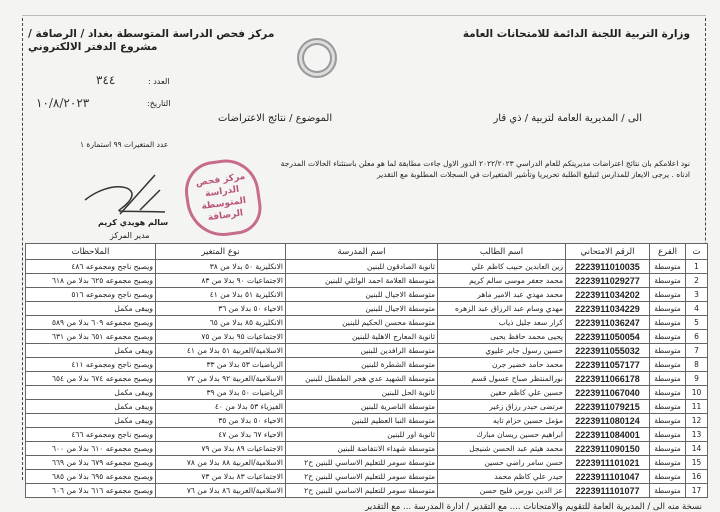  What do you see at coordinates (607, 420) in the screenshot?
I see `cell-exam-number: 2223911080124` at bounding box center [607, 420].